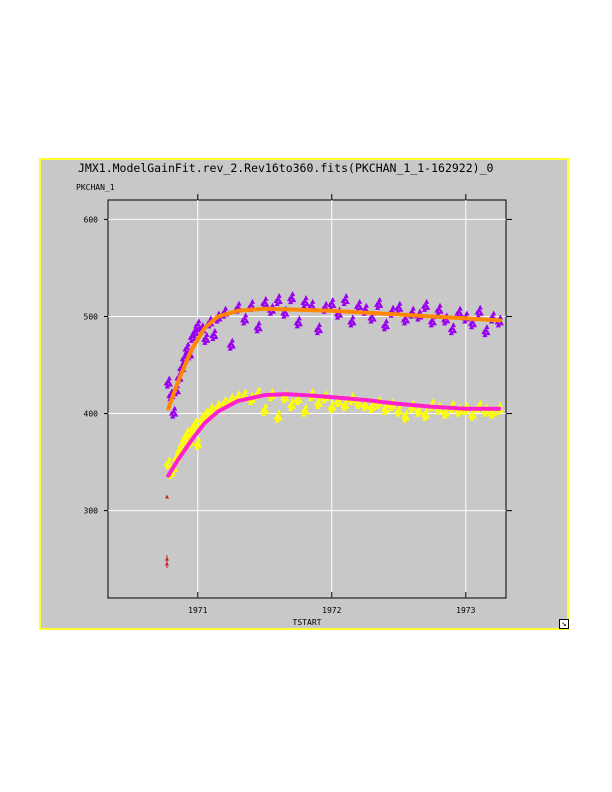 The height and width of the screenshot is (792, 612). I want to click on y-tick-label: 600, so click(91, 219).